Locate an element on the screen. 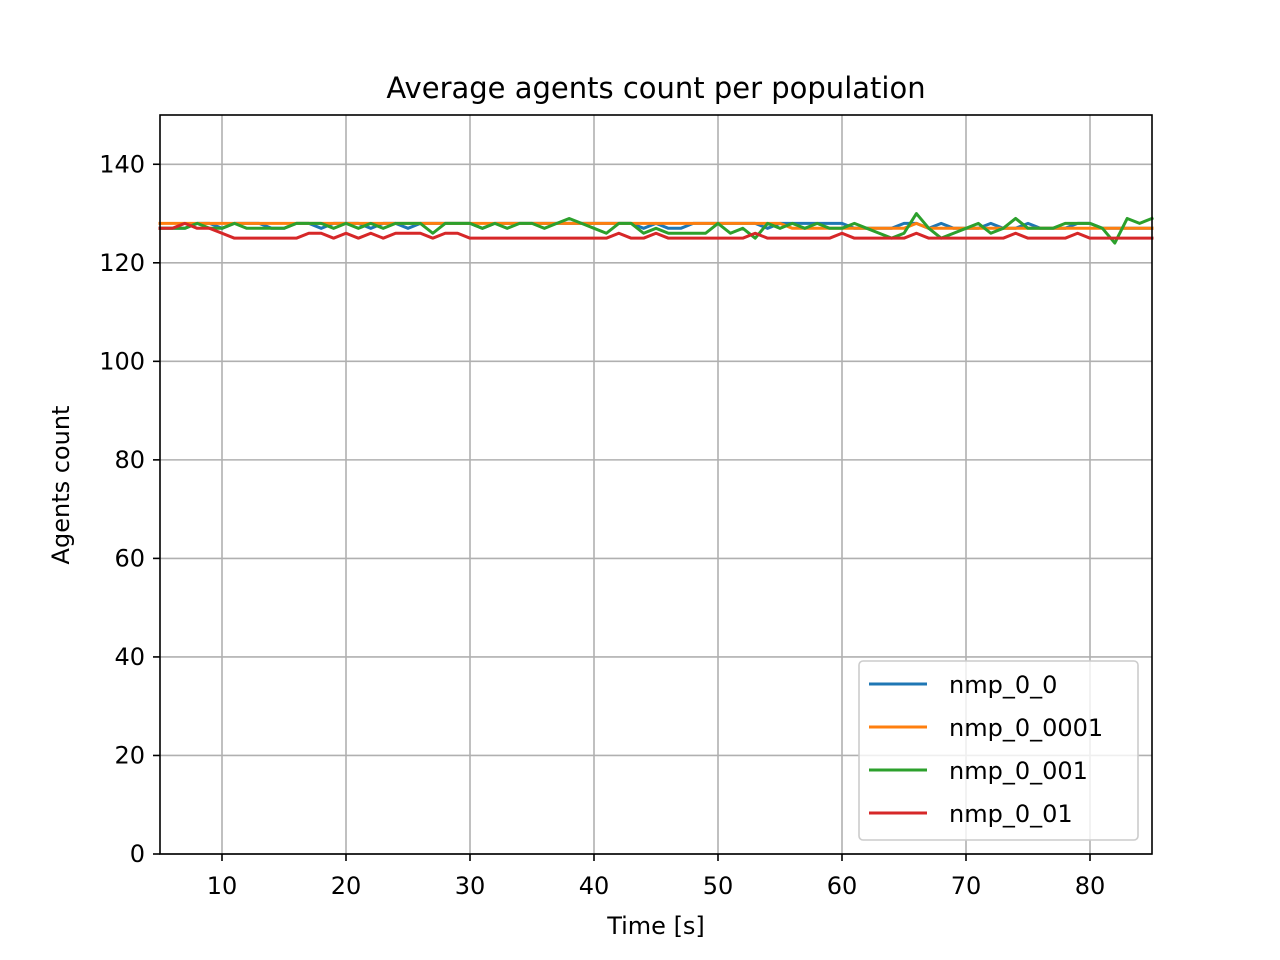 Image resolution: width=1280 pixels, height=960 pixels. legend-item: nmp_0_0 is located at coordinates (963, 685).